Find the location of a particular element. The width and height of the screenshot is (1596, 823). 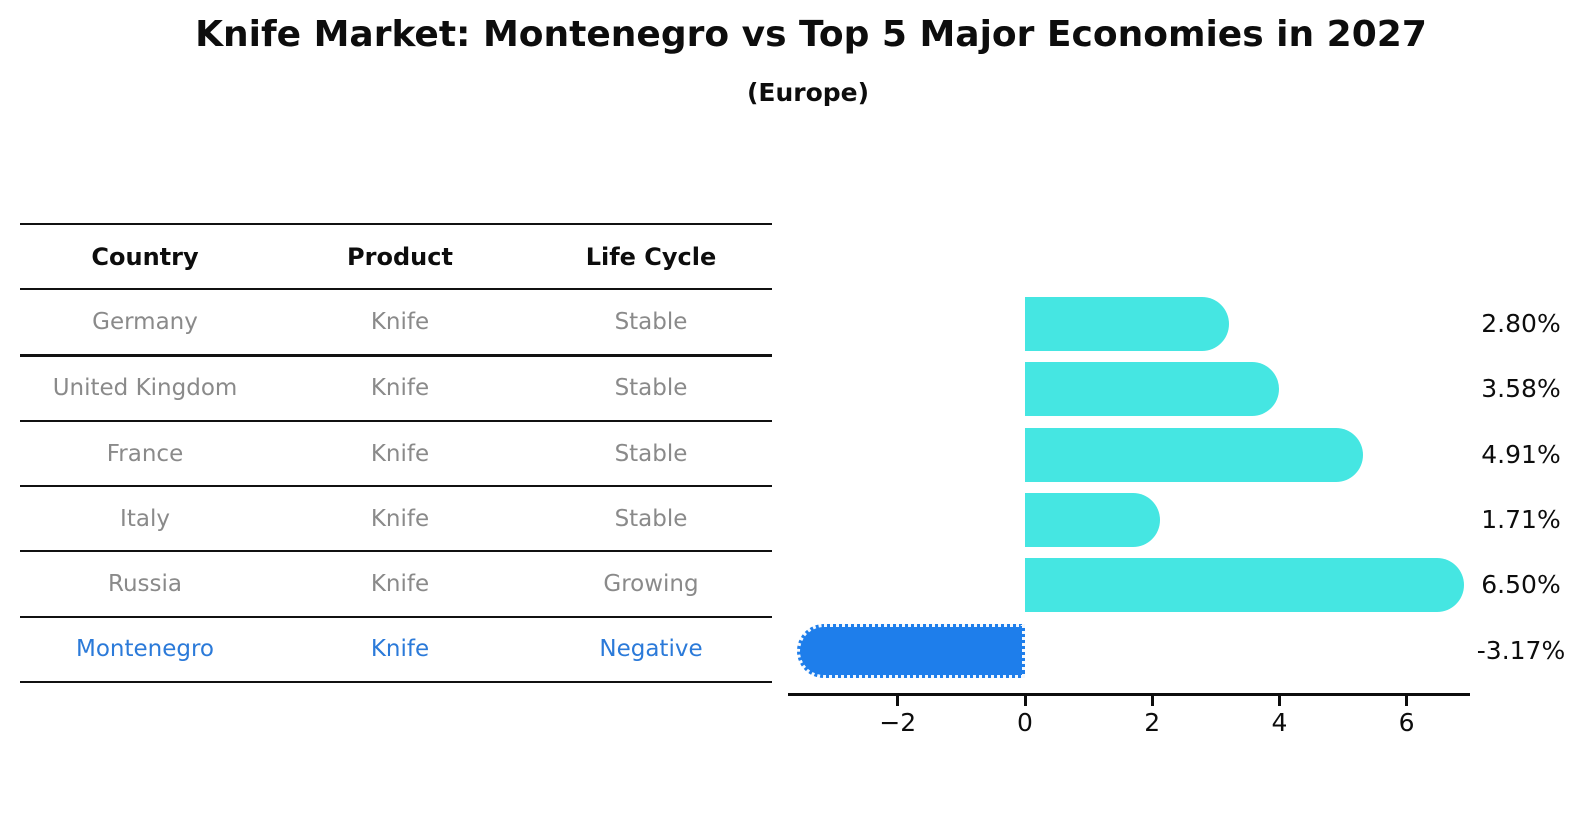

table-row-france: France Knife Stable is located at coordinates (396, 452).